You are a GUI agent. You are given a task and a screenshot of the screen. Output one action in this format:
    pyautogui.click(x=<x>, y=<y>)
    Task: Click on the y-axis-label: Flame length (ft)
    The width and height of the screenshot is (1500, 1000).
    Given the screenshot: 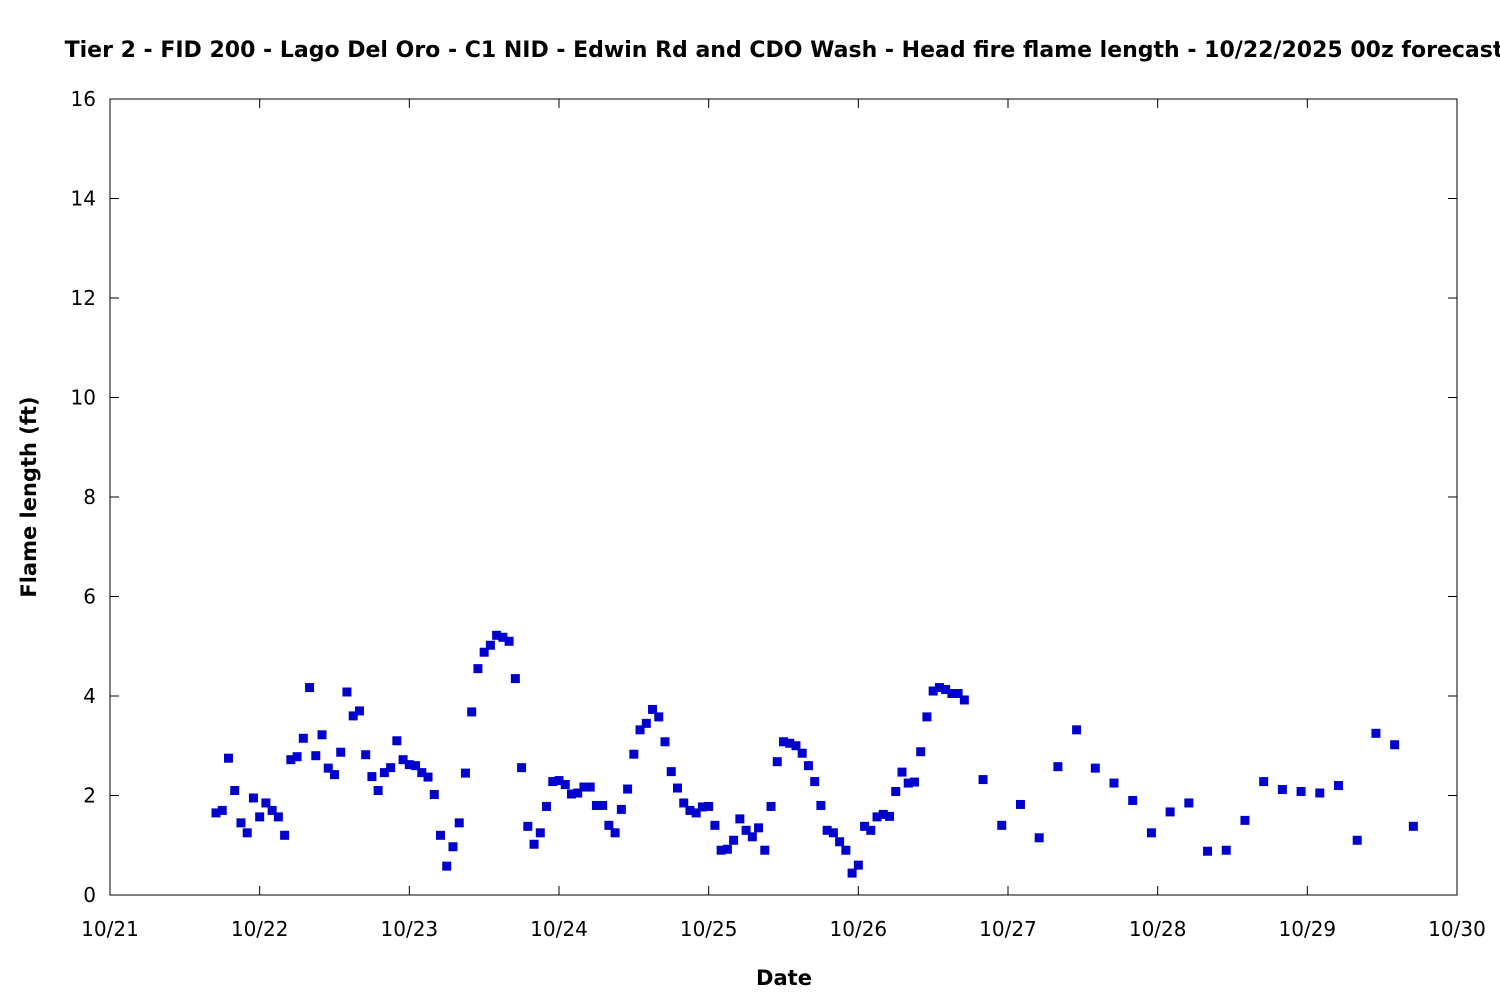 What is the action you would take?
    pyautogui.click(x=29, y=496)
    